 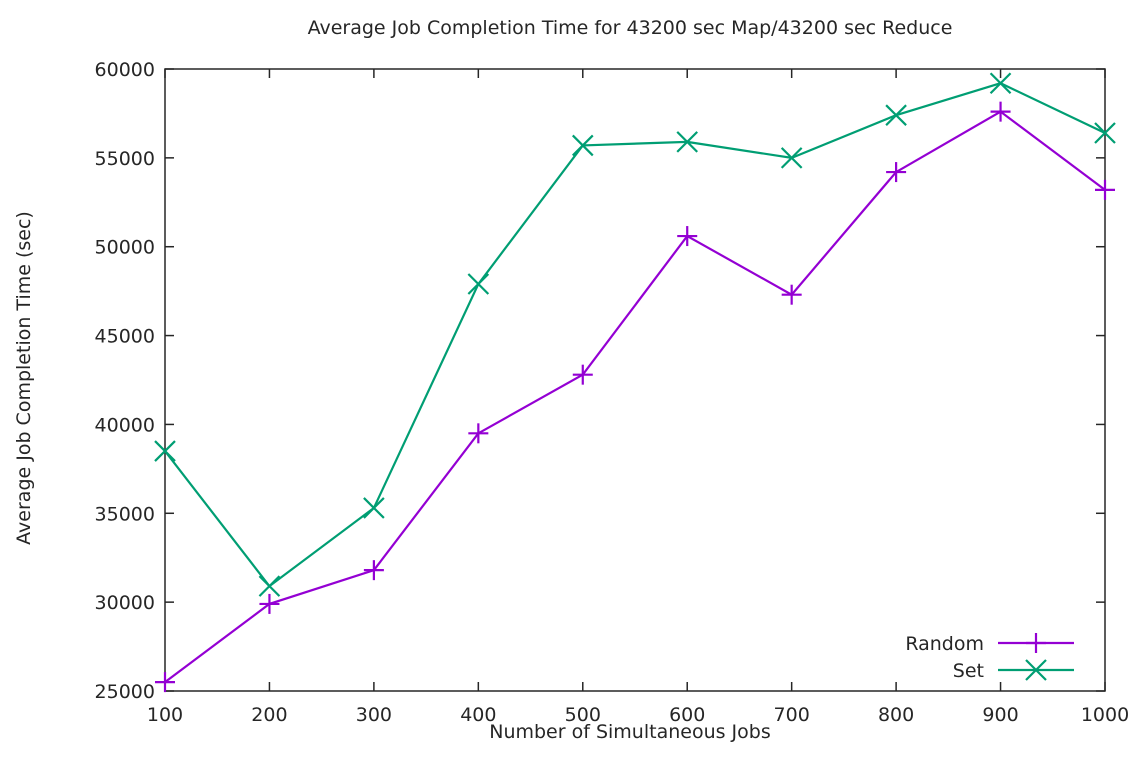 I want to click on x-axis-label: Number of Simultaneous Jobs, so click(x=630, y=732).